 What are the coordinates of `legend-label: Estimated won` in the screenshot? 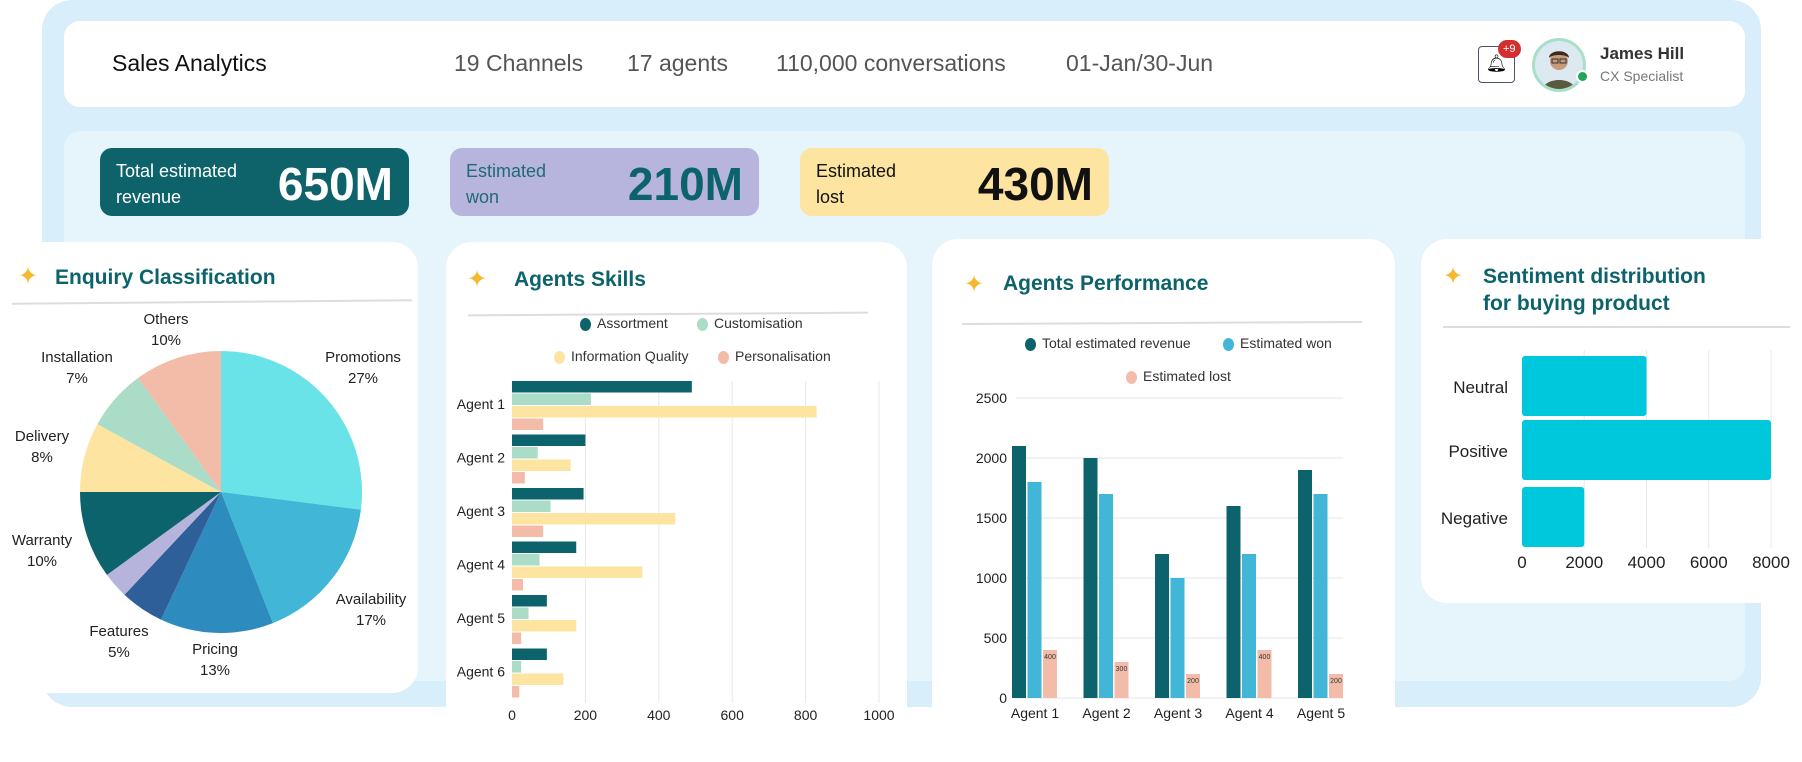 It's located at (1286, 343).